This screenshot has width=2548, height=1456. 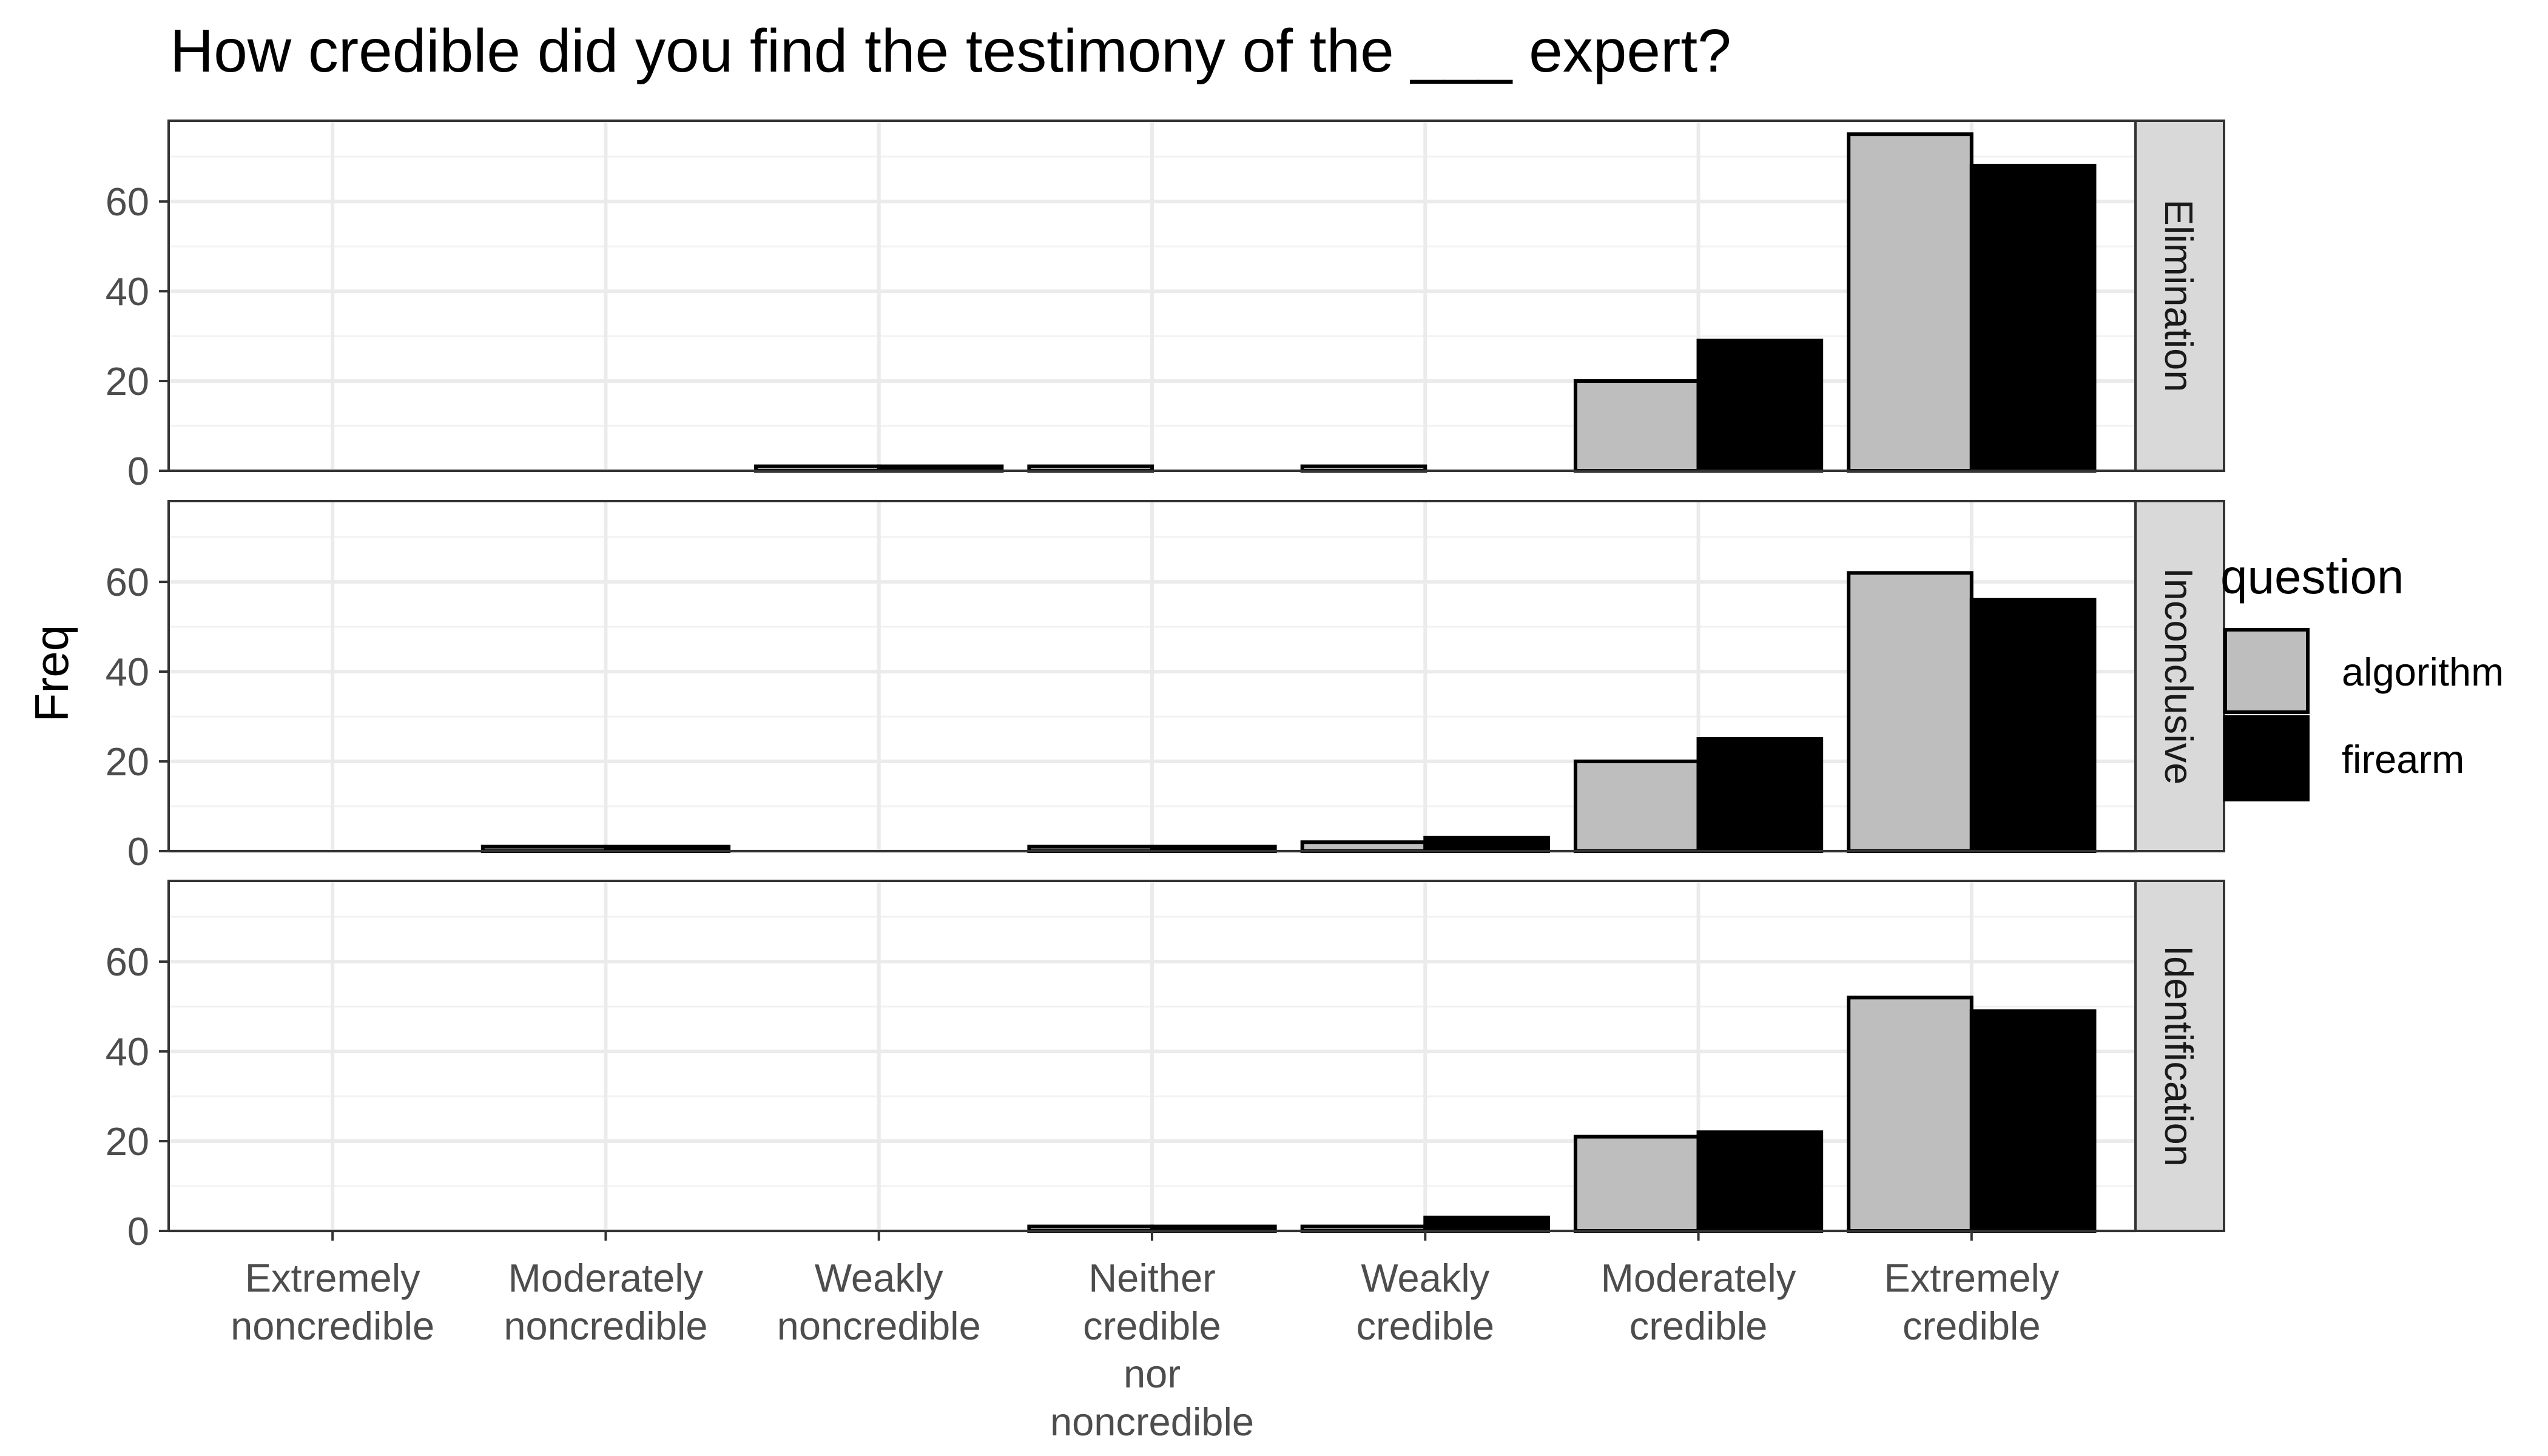 What do you see at coordinates (2403, 759) in the screenshot?
I see `legend-label-firearm: firearm` at bounding box center [2403, 759].